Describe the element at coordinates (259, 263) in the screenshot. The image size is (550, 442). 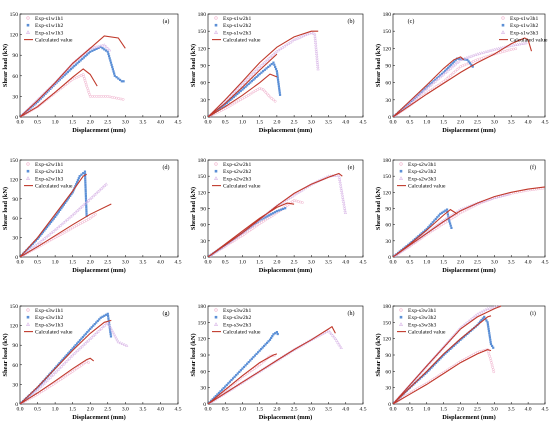
I see `x-tick-label: 1.5` at that location.